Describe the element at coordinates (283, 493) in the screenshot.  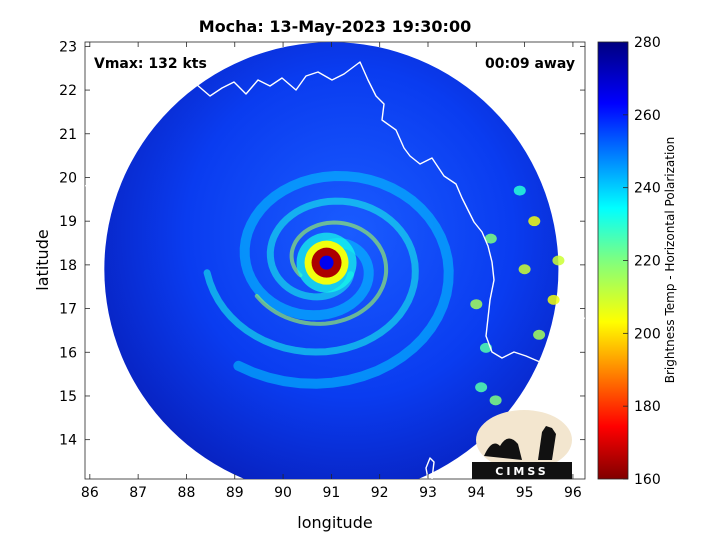
I see `x-tick-label: 90` at that location.